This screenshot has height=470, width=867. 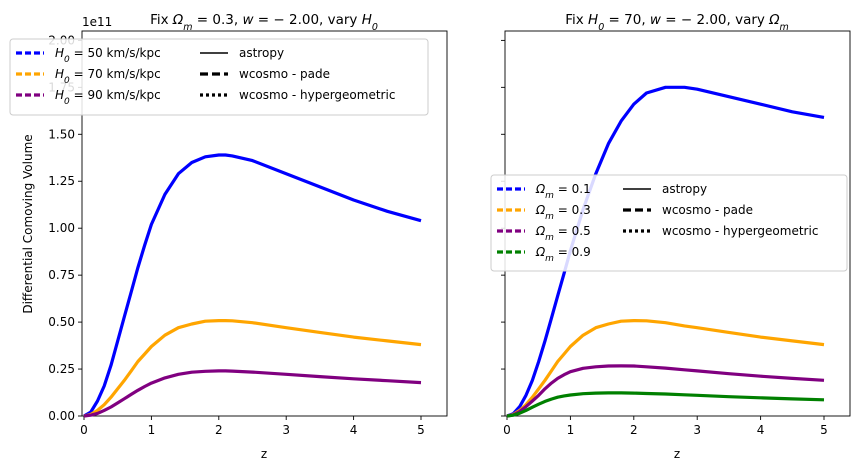 What do you see at coordinates (108, 97) in the screenshot?
I see `legend-series-label: H0 = 90 km/s/kpc` at bounding box center [108, 97].